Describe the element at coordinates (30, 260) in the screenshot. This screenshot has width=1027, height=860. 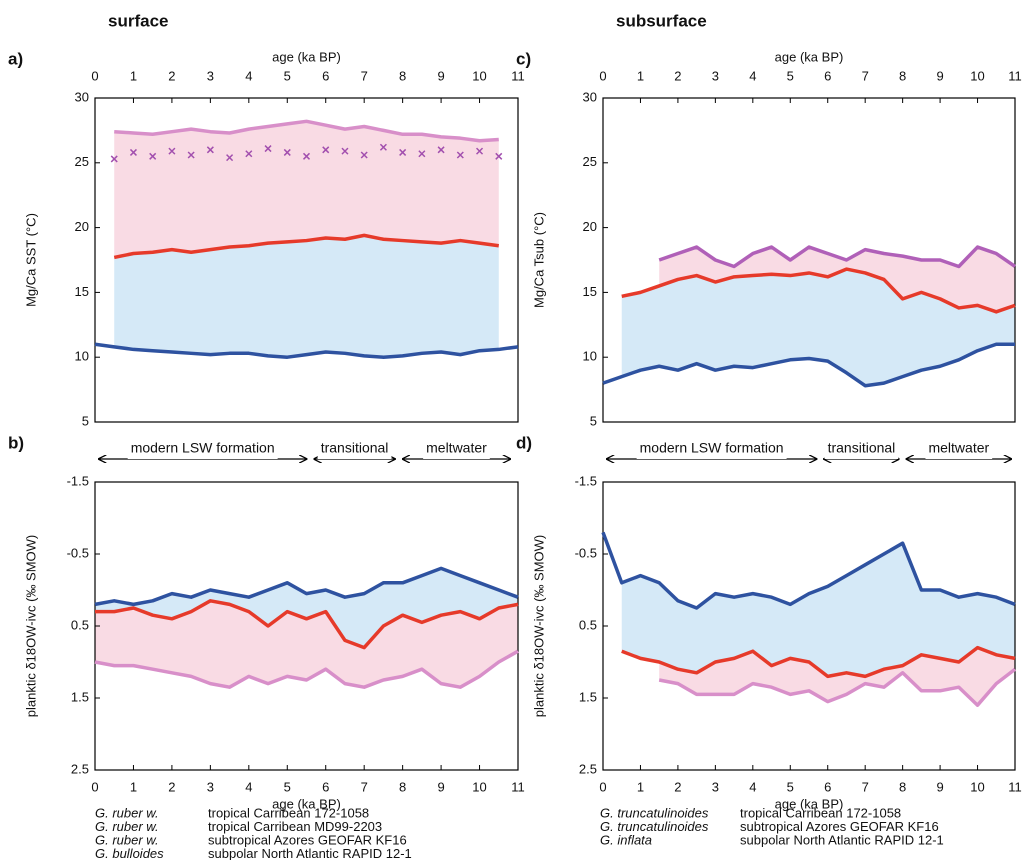
I see `y-axis-label: Mg/Ca SST (°C)` at that location.